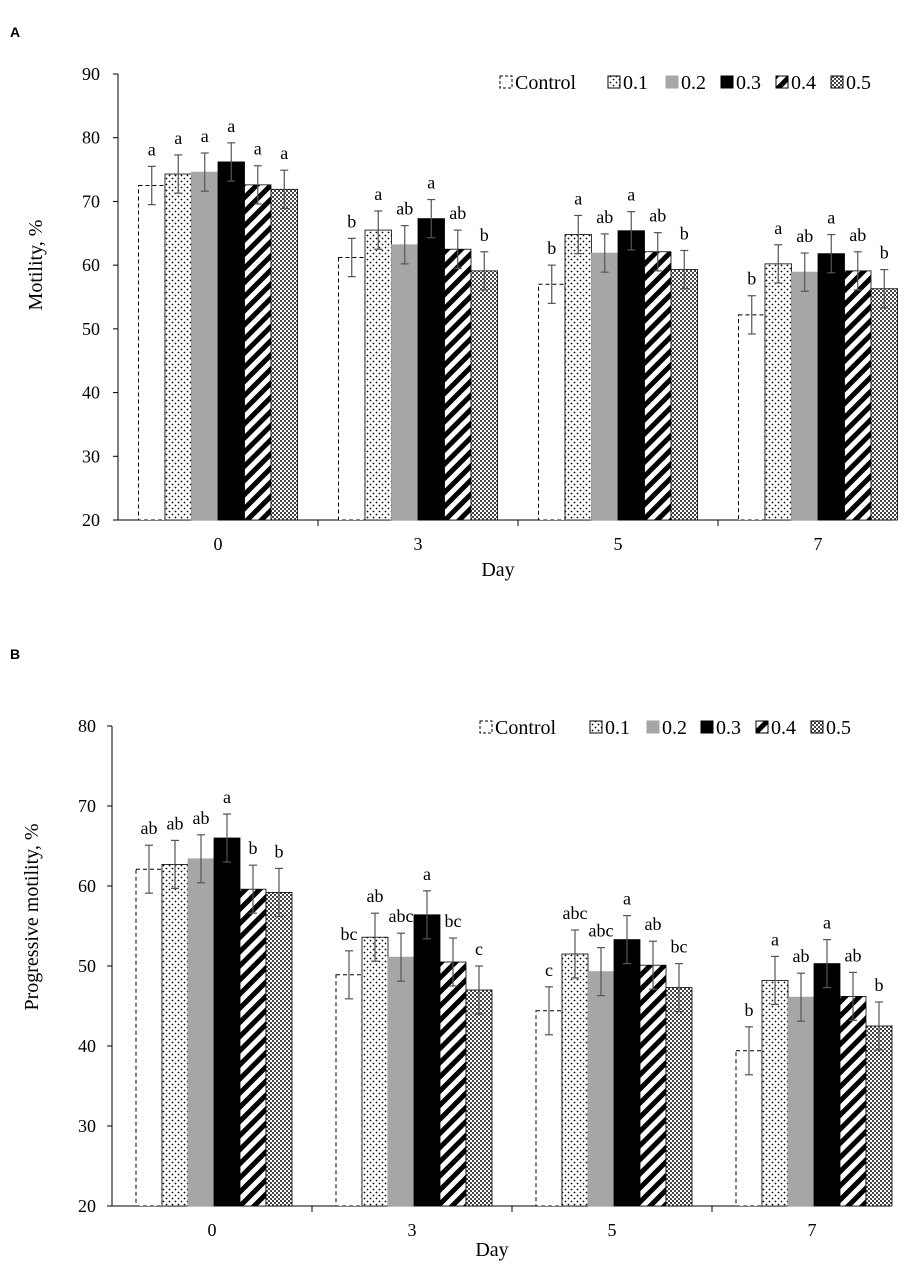 The image size is (910, 1266). Describe the element at coordinates (91, 138) in the screenshot. I see `y-tick-label: 80` at that location.